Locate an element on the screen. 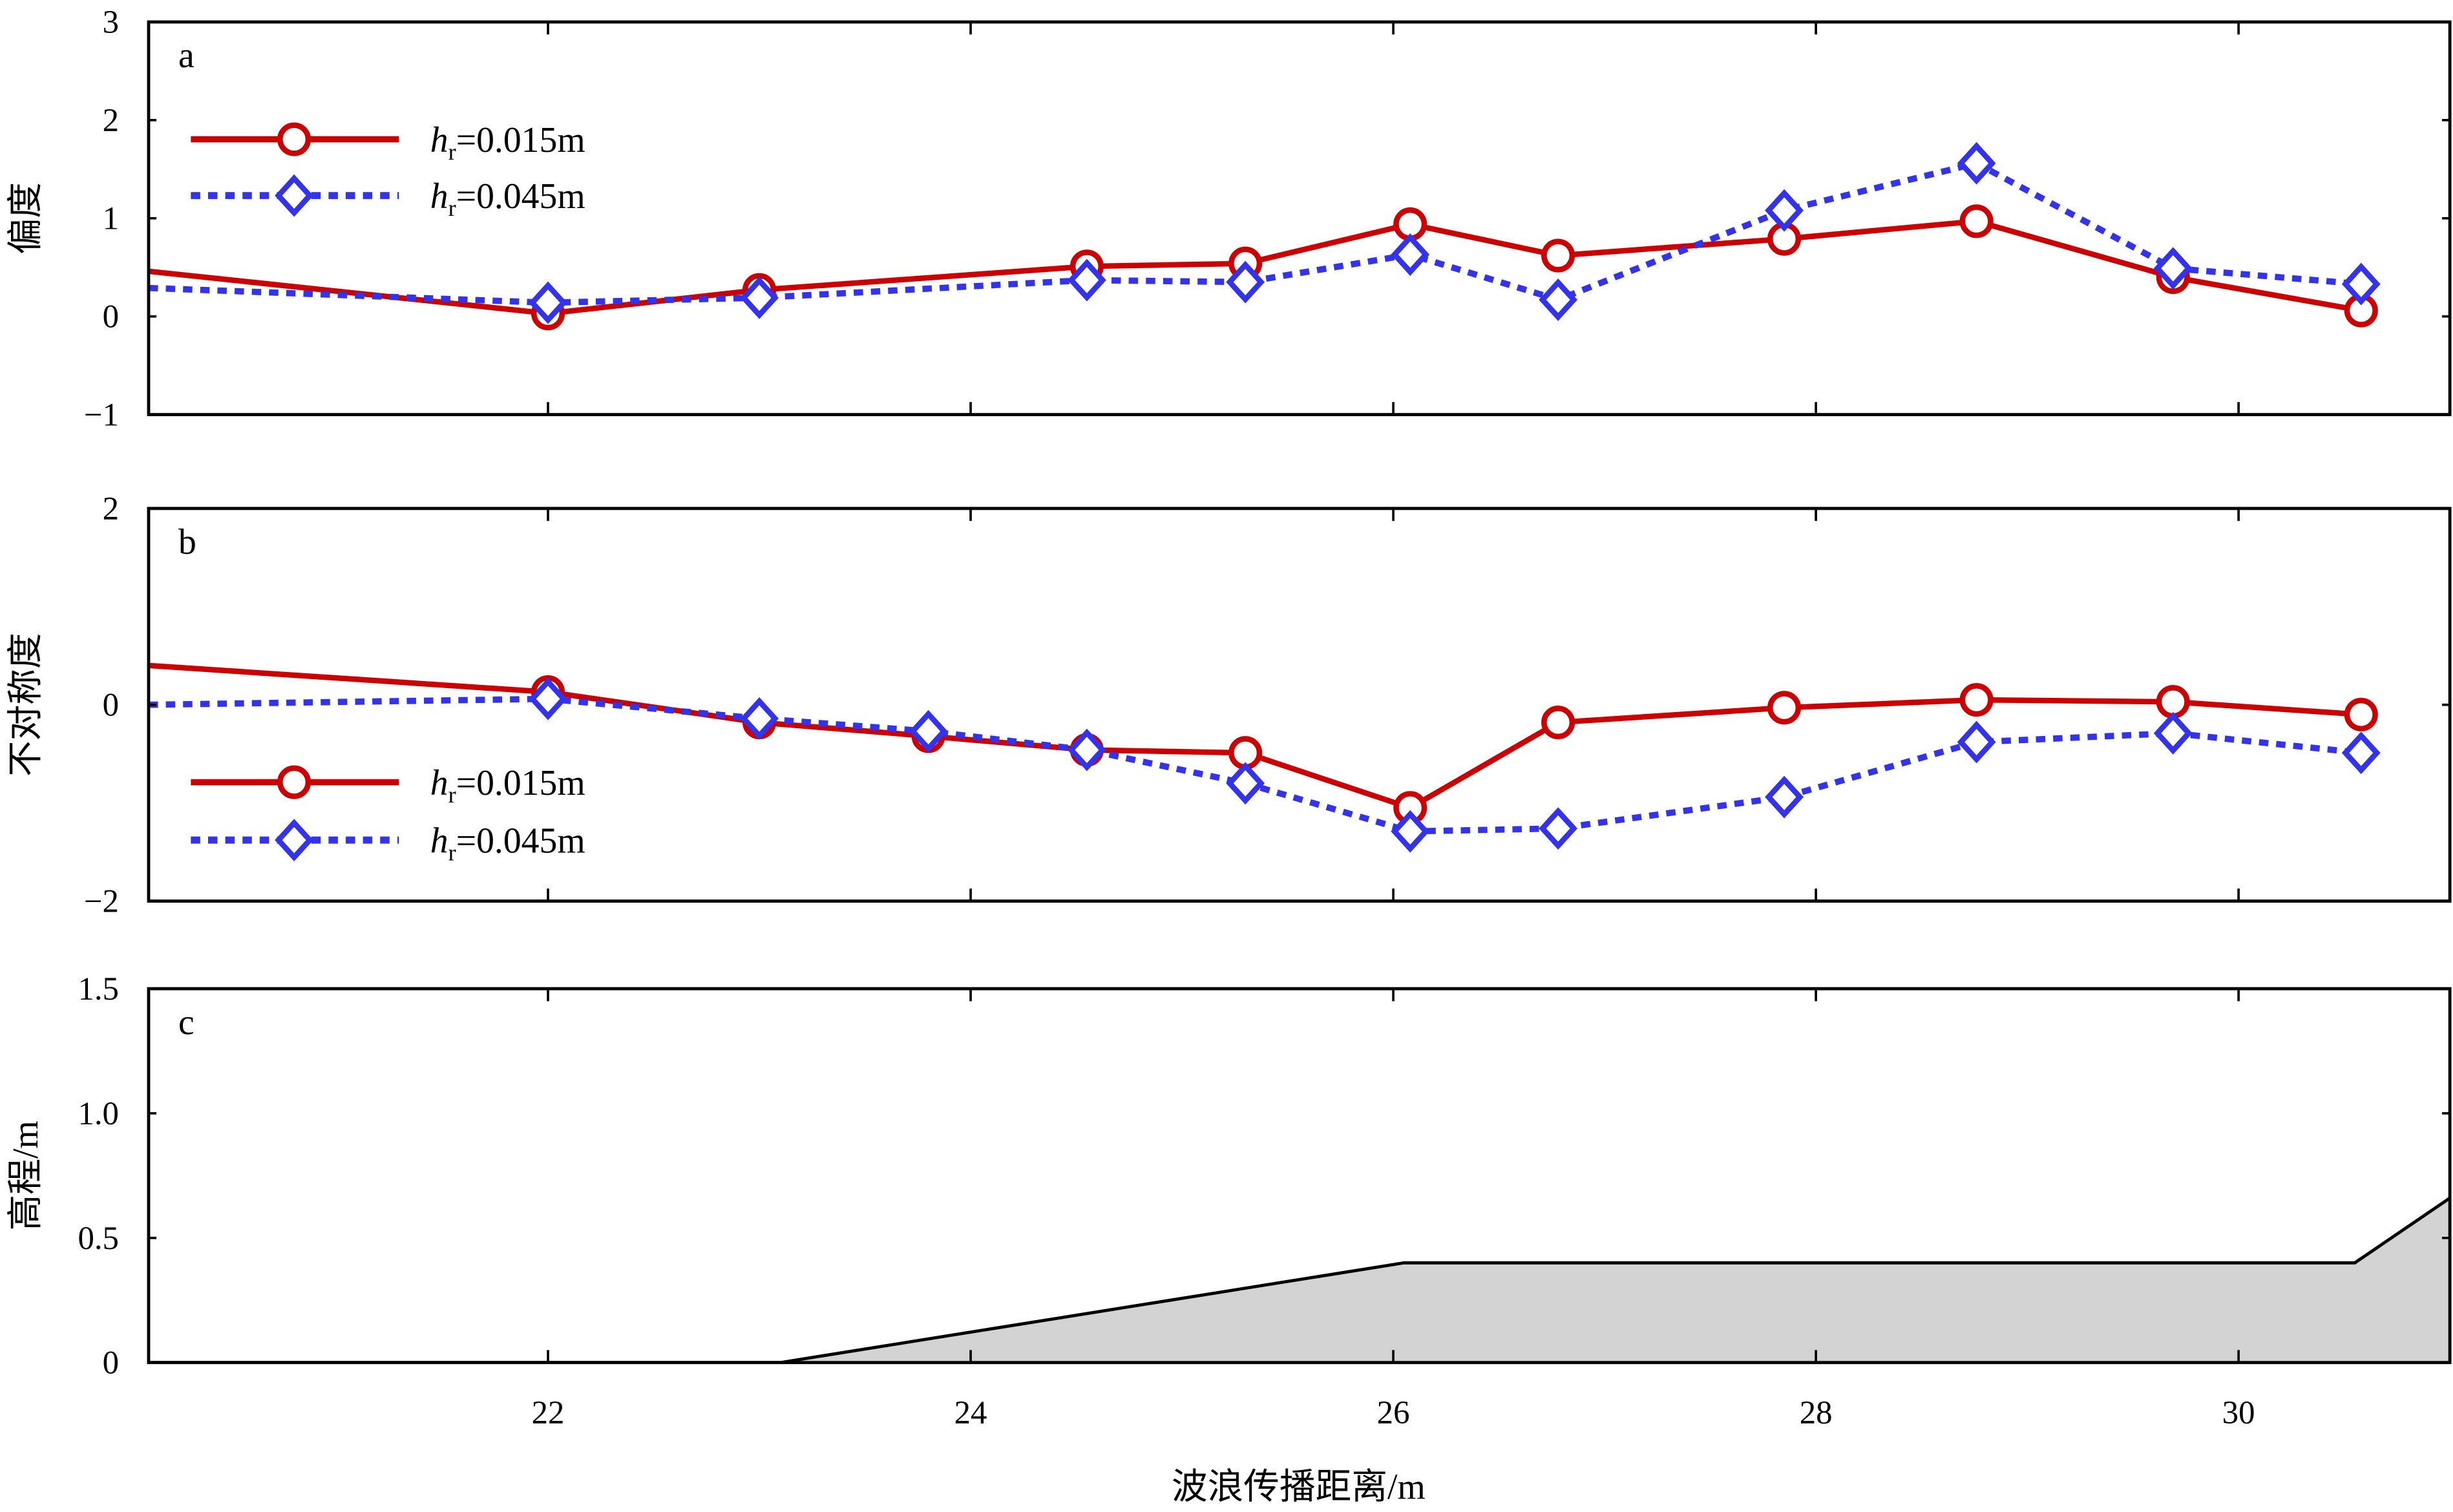 Image resolution: width=2453 pixels, height=1512 pixels. bathymetry-line is located at coordinates (1299, 1280).